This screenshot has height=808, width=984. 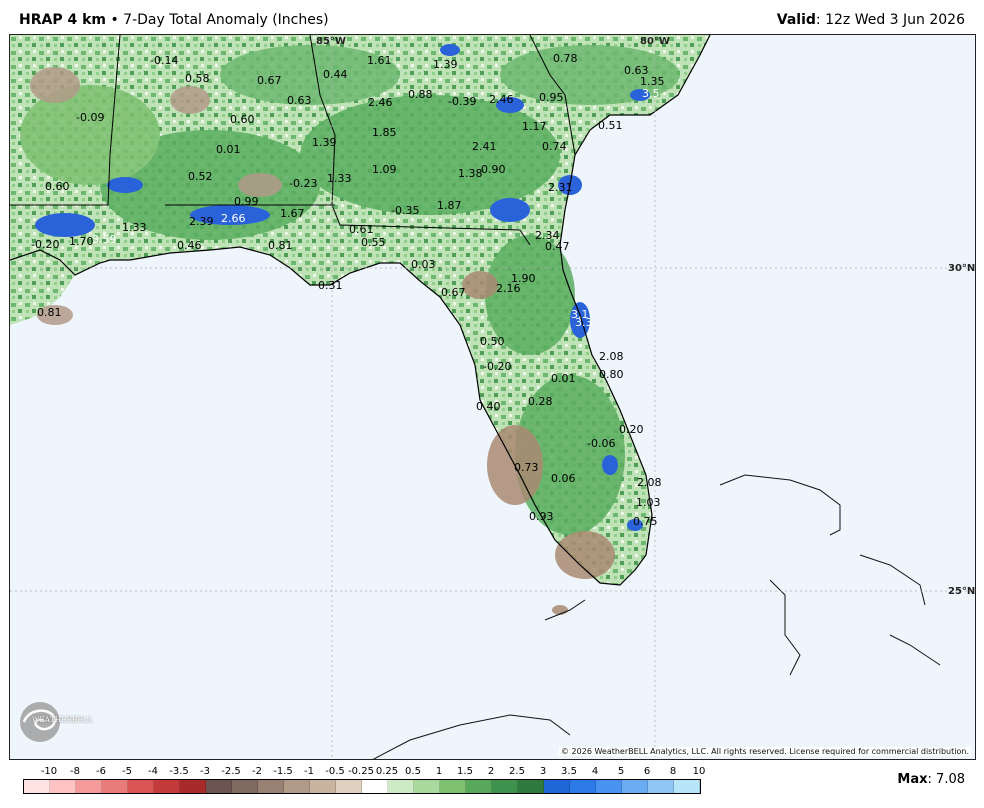 I want to click on valid-time: Valid: 12z Wed 3 Jun 2026, so click(x=871, y=20).